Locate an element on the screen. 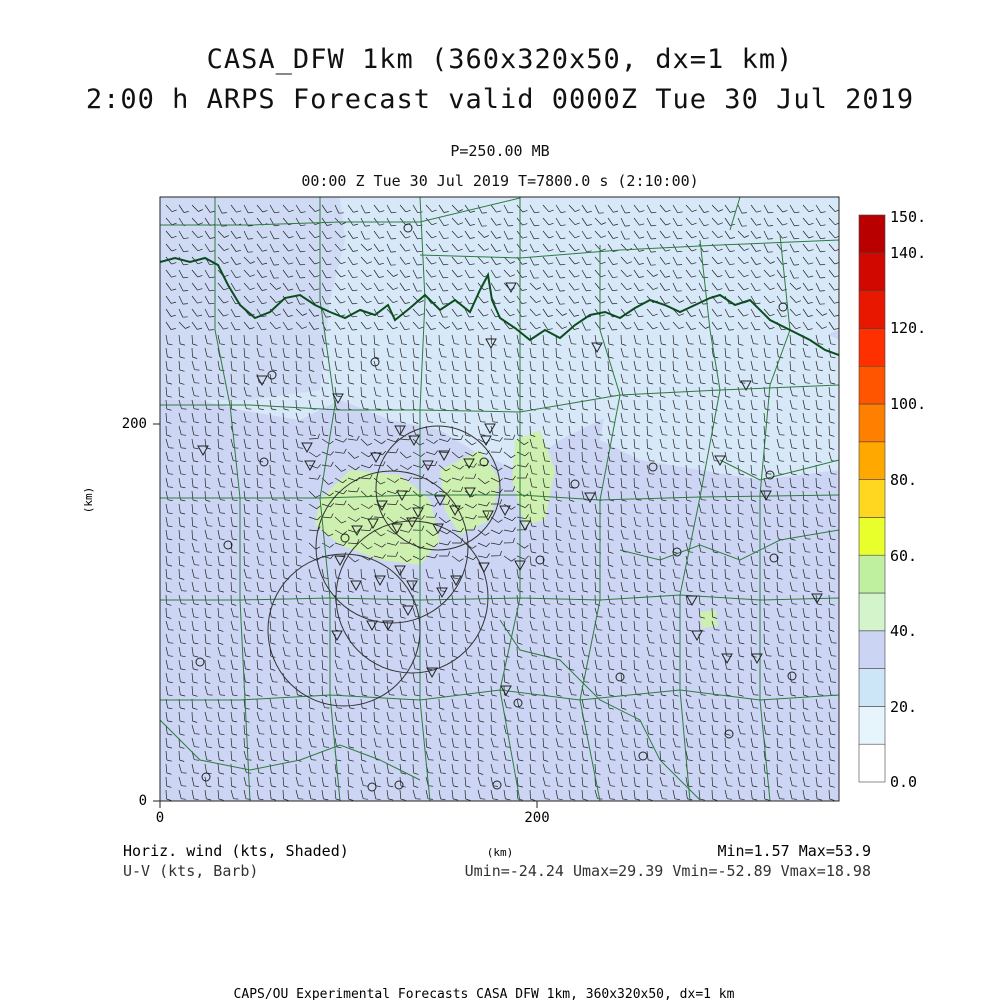 The image size is (1000, 1000). shade-region-northwest is located at coordinates (252, 298).